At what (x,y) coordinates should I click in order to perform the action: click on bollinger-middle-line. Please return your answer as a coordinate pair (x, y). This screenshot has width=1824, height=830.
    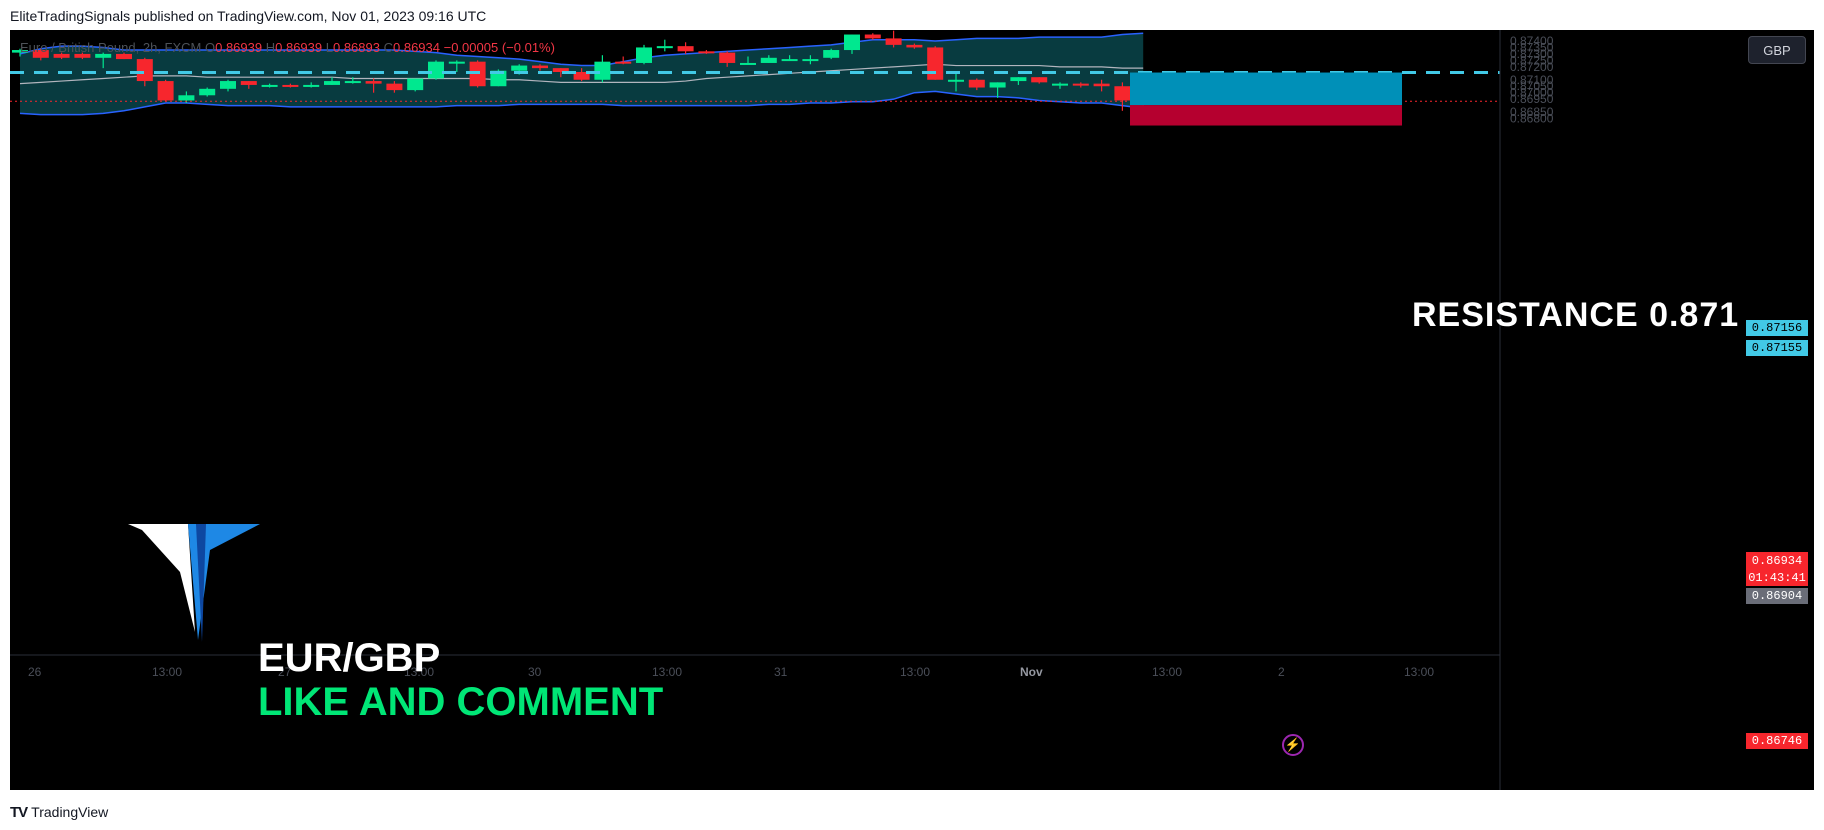
    Looking at the image, I should click on (581, 74).